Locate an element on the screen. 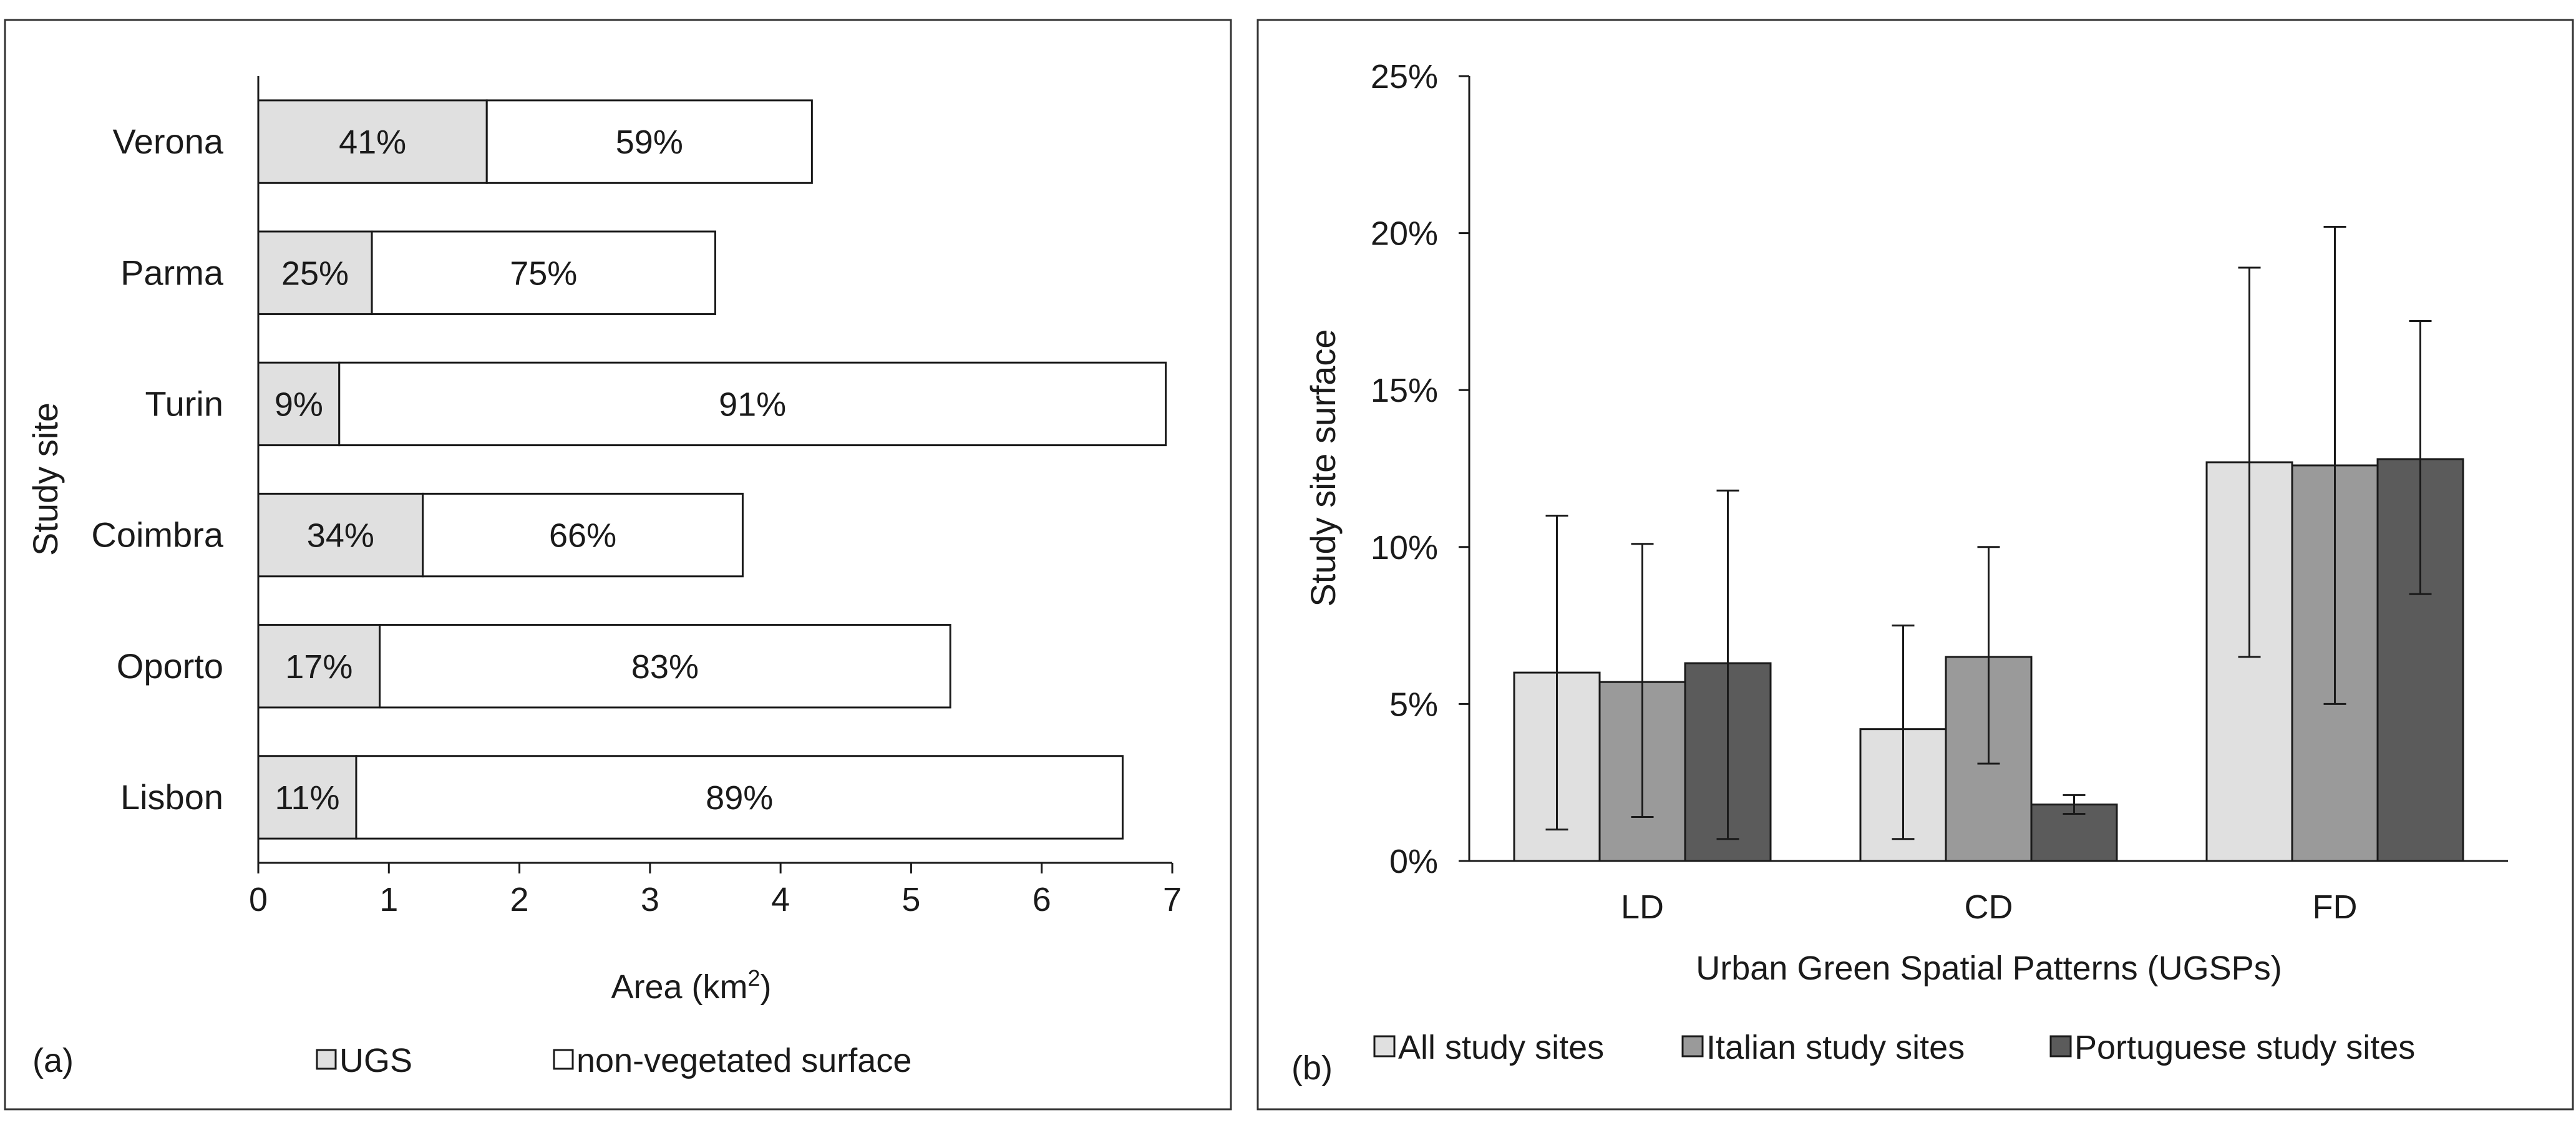 Image resolution: width=2576 pixels, height=1128 pixels. bar-lisbon-non-vegetated-surface is located at coordinates (739, 797).